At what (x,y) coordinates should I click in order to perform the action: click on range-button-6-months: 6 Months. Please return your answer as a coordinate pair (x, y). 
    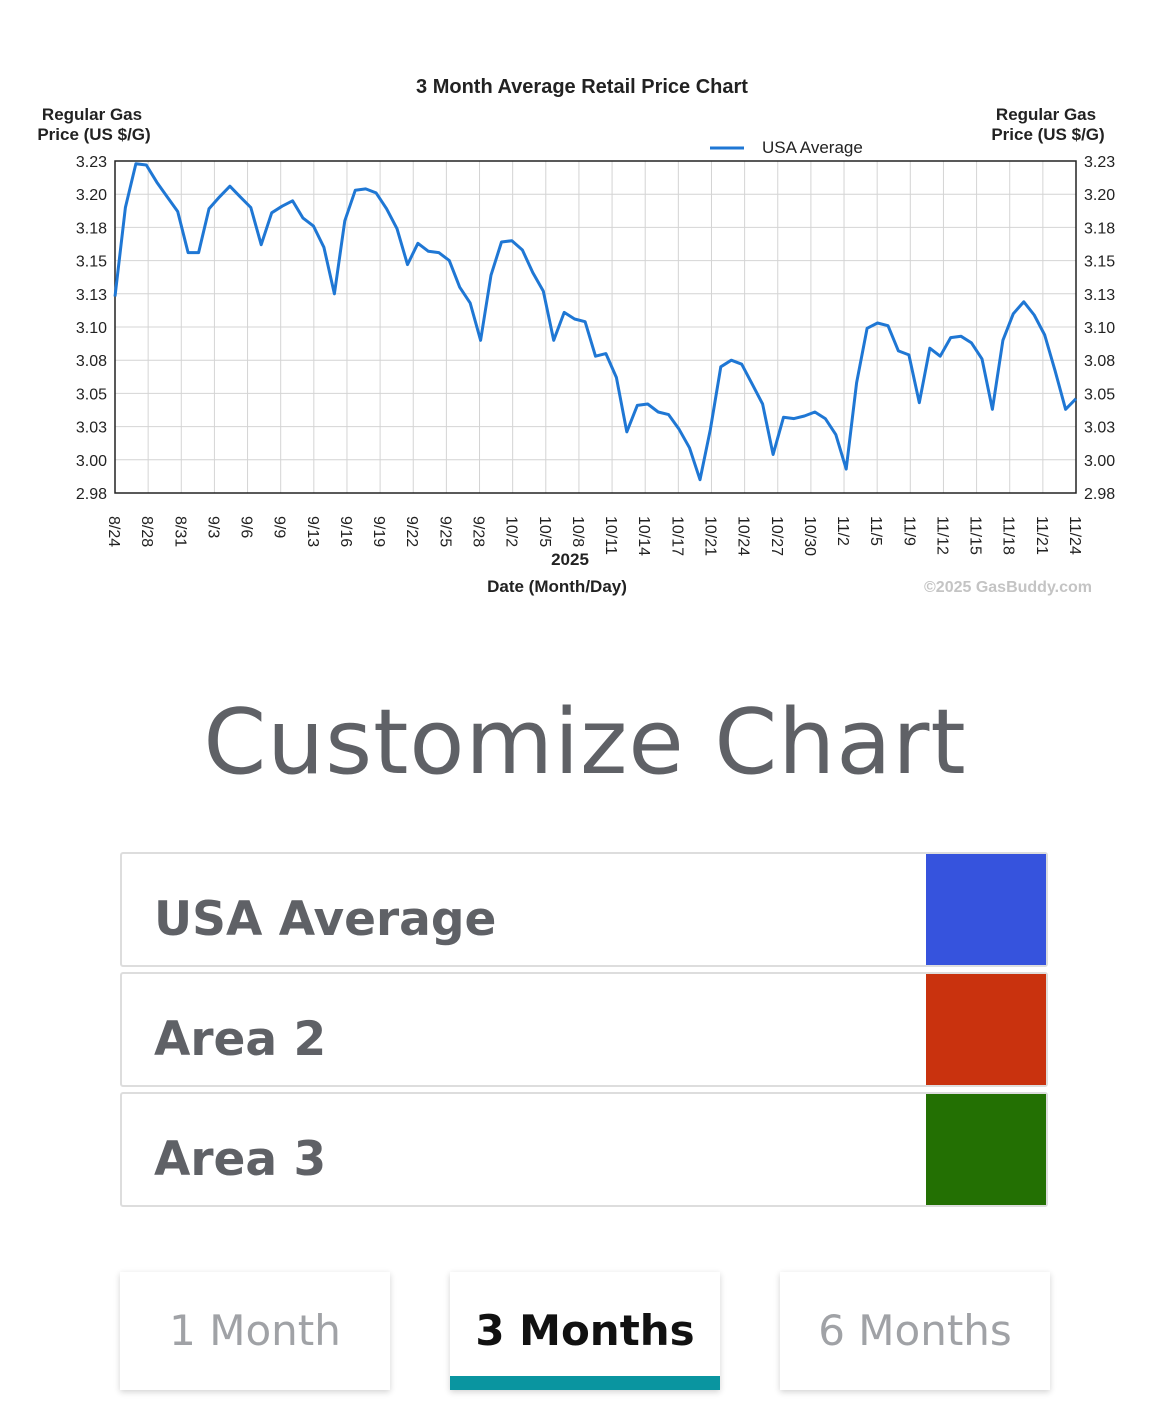
    Looking at the image, I should click on (915, 1331).